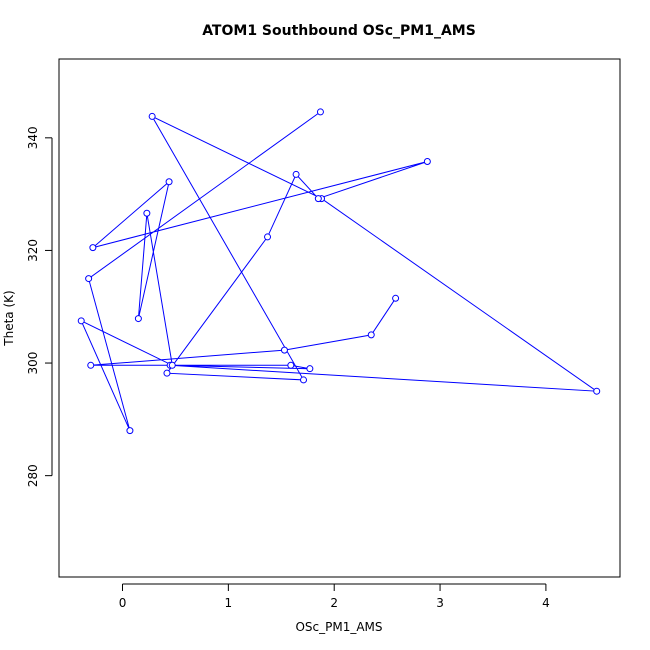 The width and height of the screenshot is (650, 650). What do you see at coordinates (33, 475) in the screenshot?
I see `y-tick-label: 280` at bounding box center [33, 475].